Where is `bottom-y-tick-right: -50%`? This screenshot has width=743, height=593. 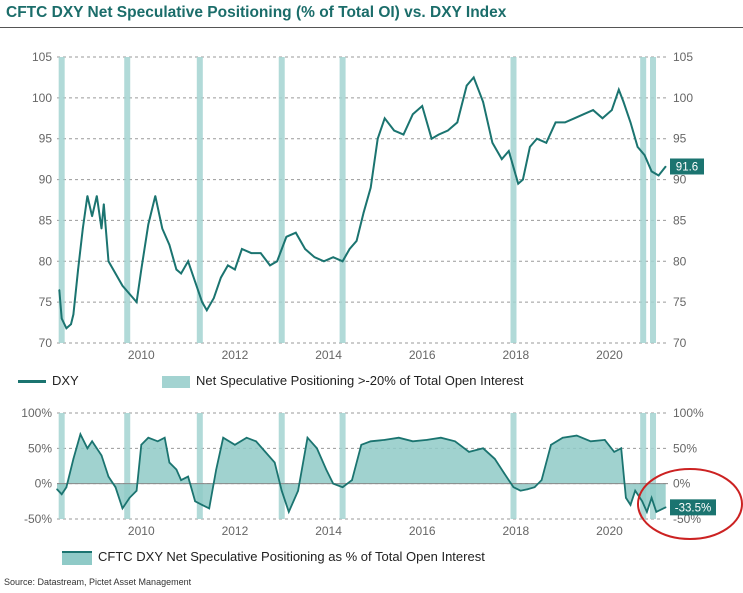
bottom-y-tick-right: -50% is located at coordinates (687, 519).